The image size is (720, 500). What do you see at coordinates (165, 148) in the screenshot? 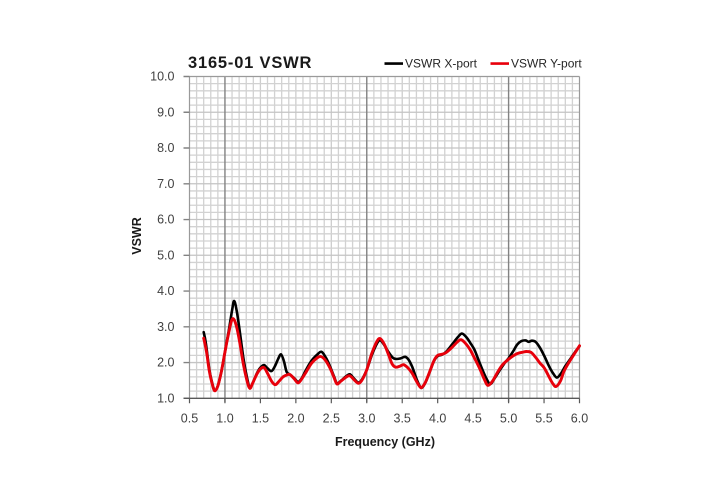
I see `svg-text: 8.0` at bounding box center [165, 148].